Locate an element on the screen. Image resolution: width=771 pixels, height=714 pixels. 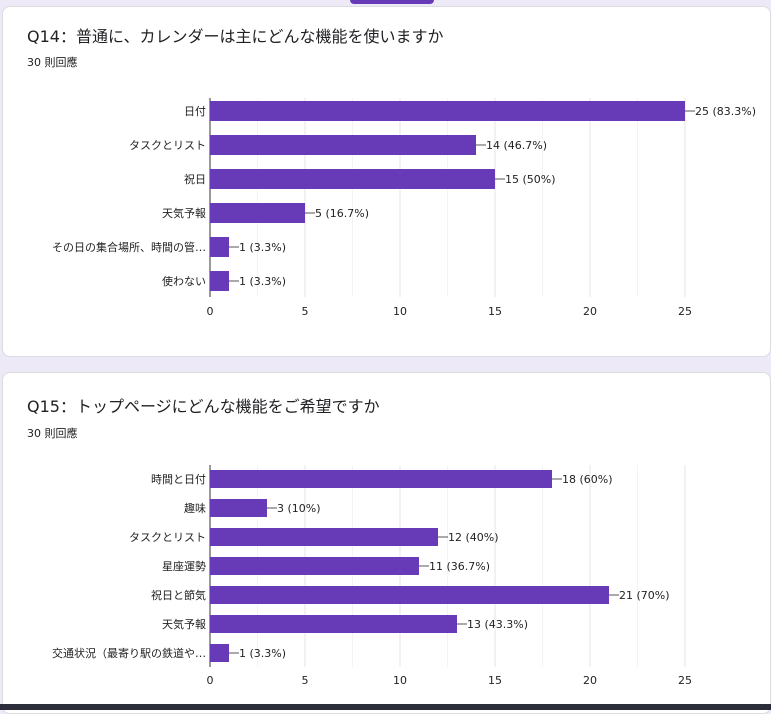
category-label: 星座運勢 is located at coordinates (184, 566).